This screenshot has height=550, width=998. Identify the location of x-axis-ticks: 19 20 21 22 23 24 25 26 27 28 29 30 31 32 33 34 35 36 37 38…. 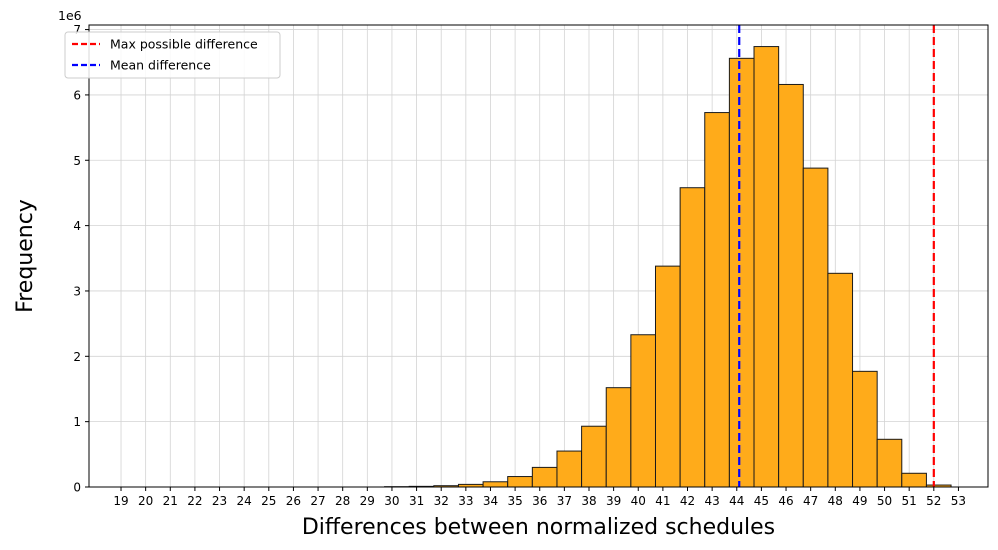
(539, 497).